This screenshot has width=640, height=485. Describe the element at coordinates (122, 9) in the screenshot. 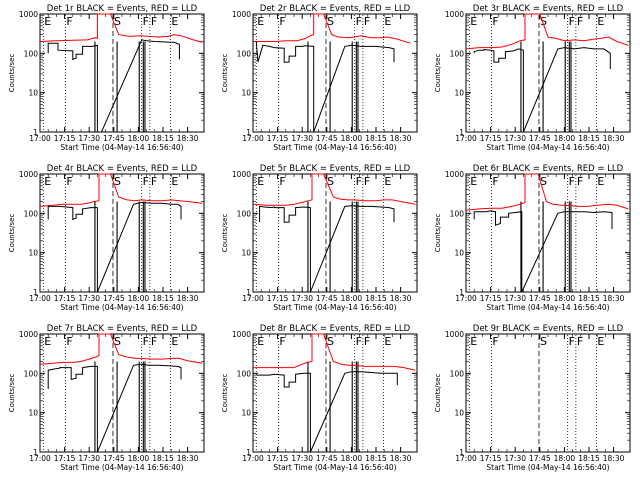

I see `panel-title: Det 1r BLACK = Events, RED = LLD` at that location.